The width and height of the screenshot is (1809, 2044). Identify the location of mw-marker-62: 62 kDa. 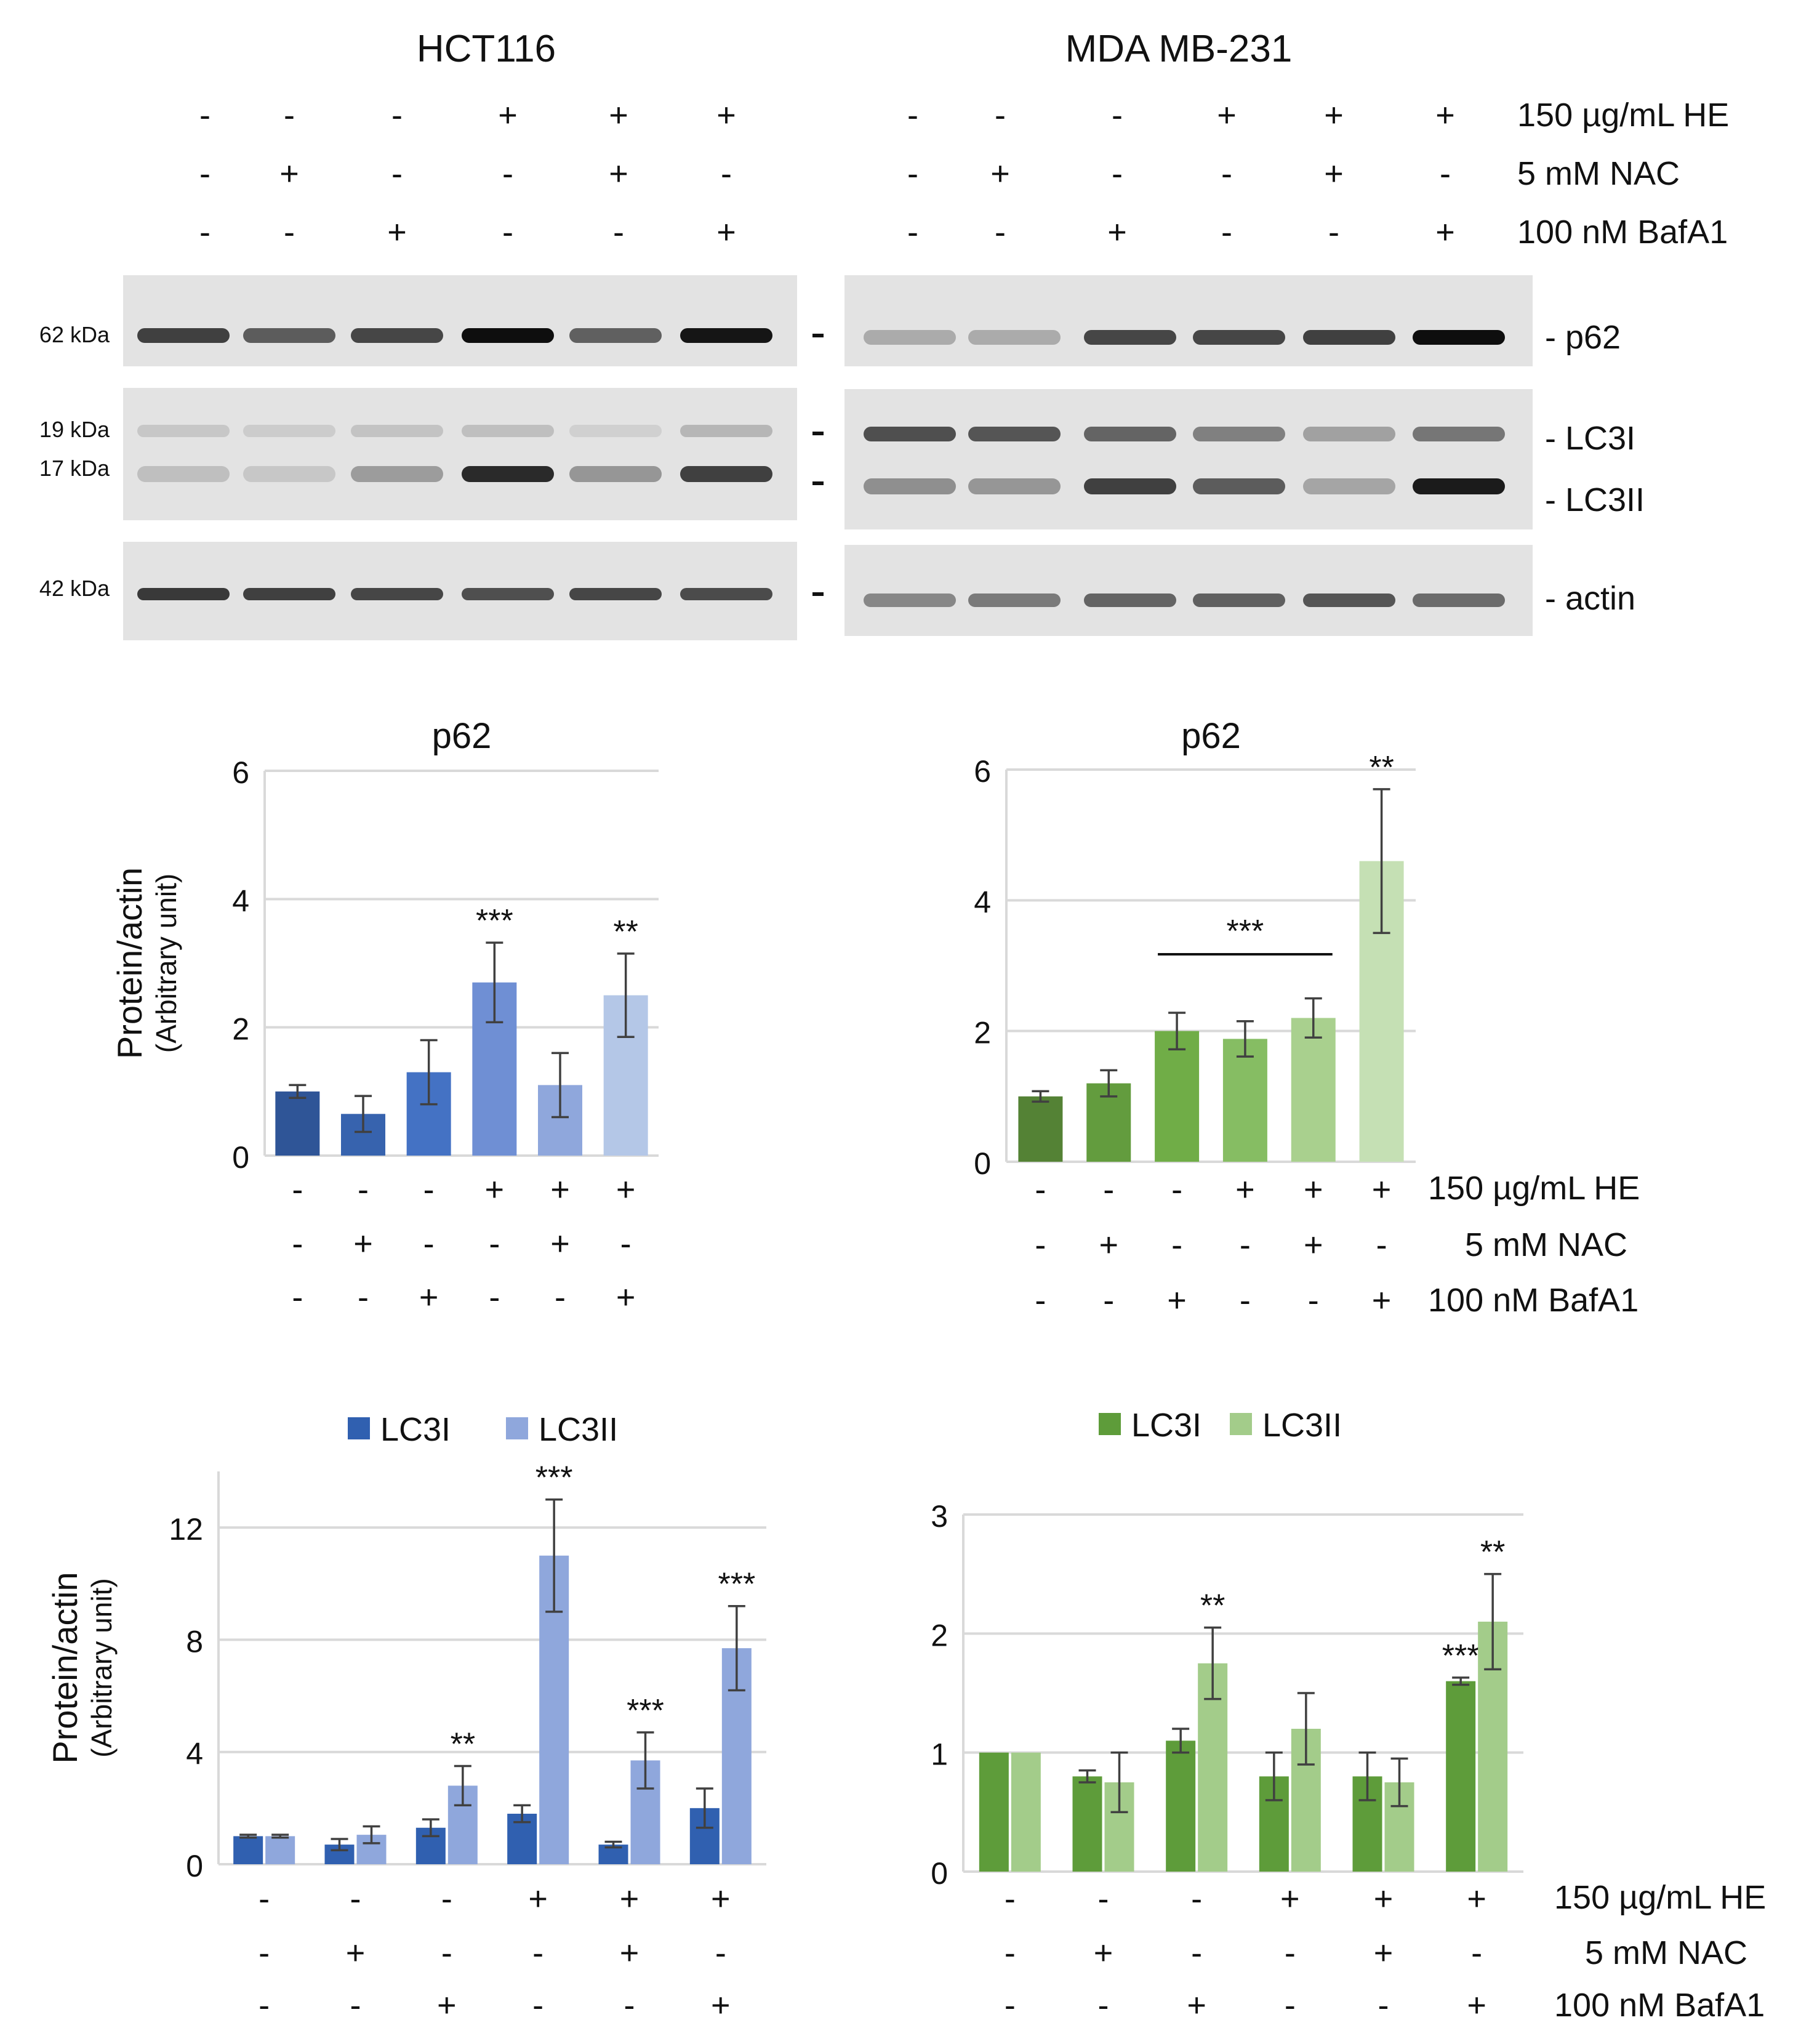
(74, 335).